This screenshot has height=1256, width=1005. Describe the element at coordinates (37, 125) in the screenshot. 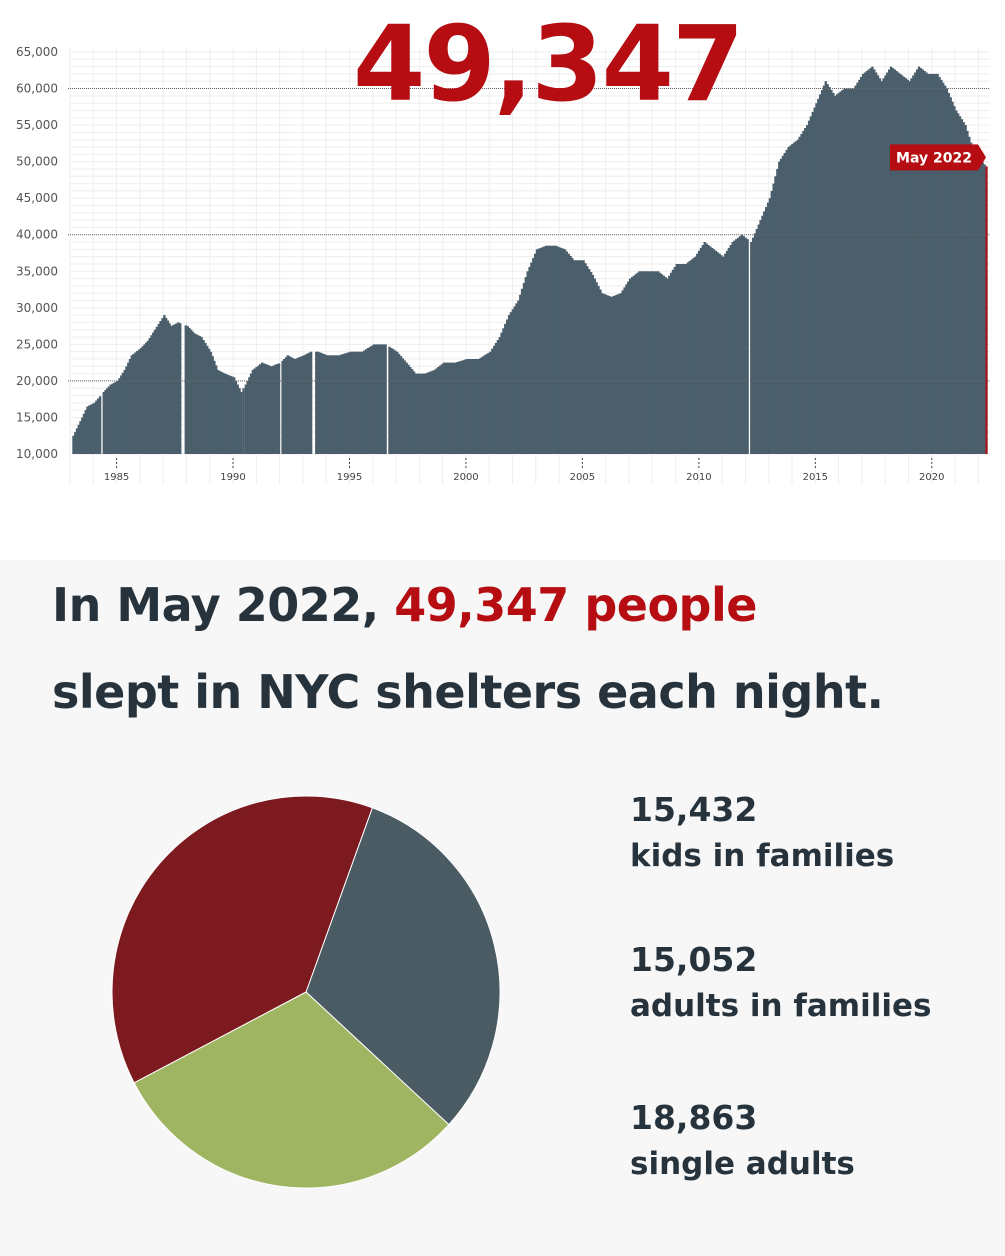

I see `y-tick-label: 55,000` at that location.